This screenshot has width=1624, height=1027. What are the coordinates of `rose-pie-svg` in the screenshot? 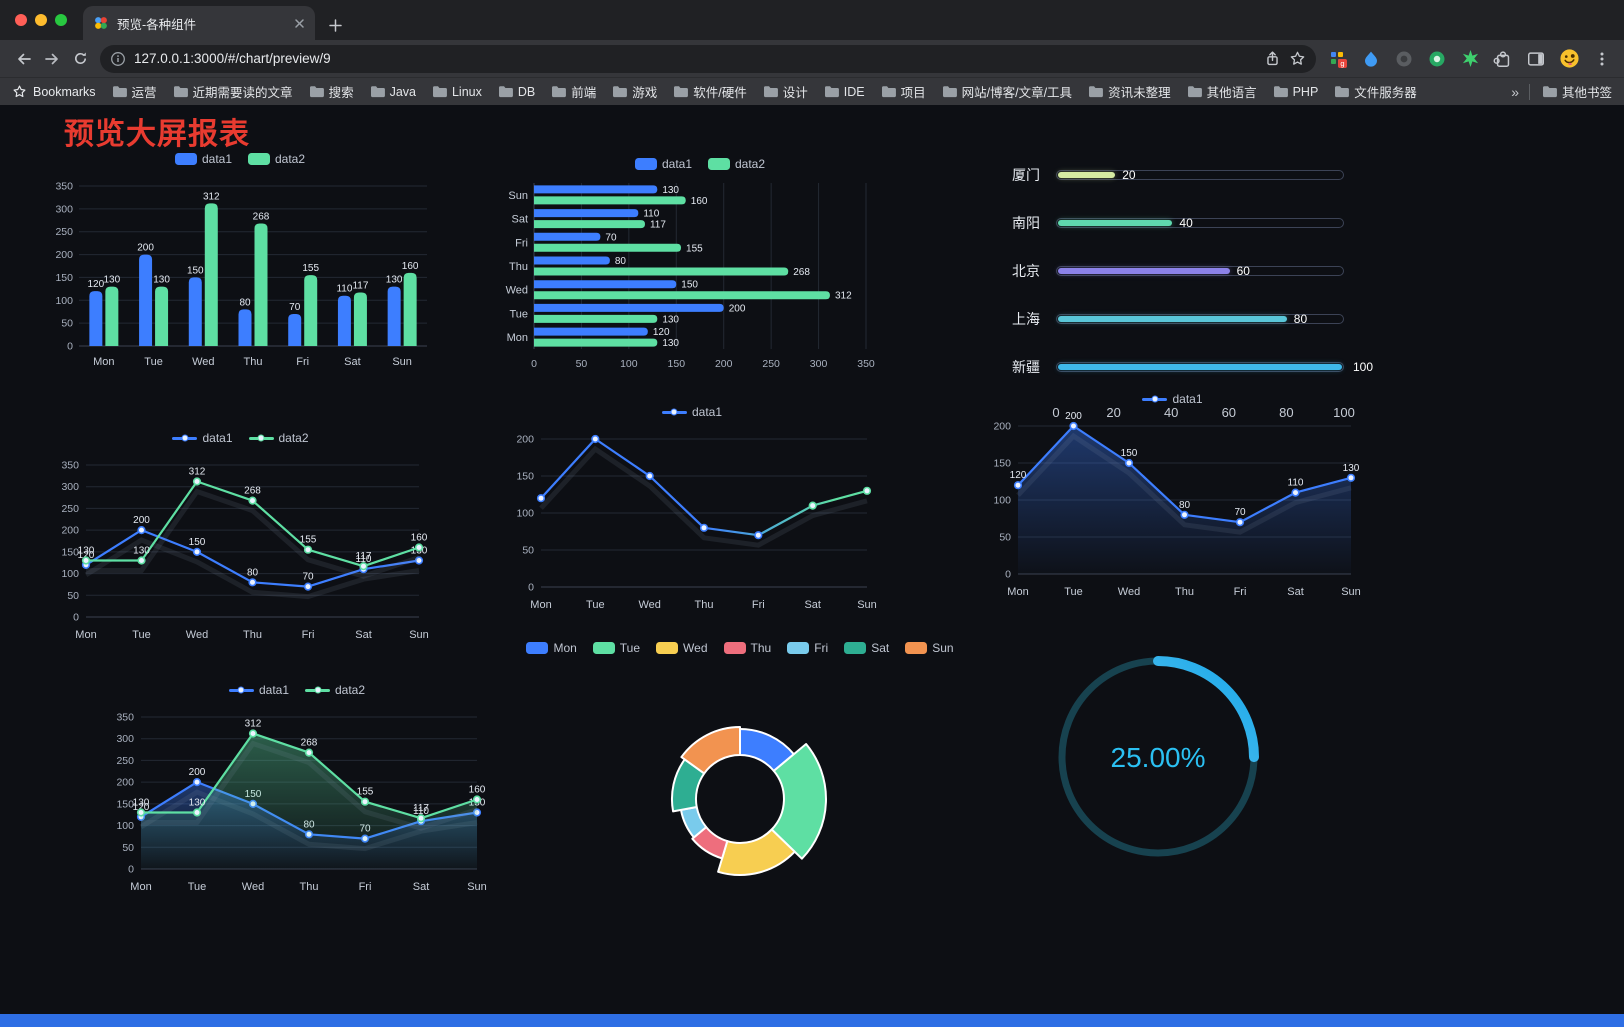 It's located at (748, 800).